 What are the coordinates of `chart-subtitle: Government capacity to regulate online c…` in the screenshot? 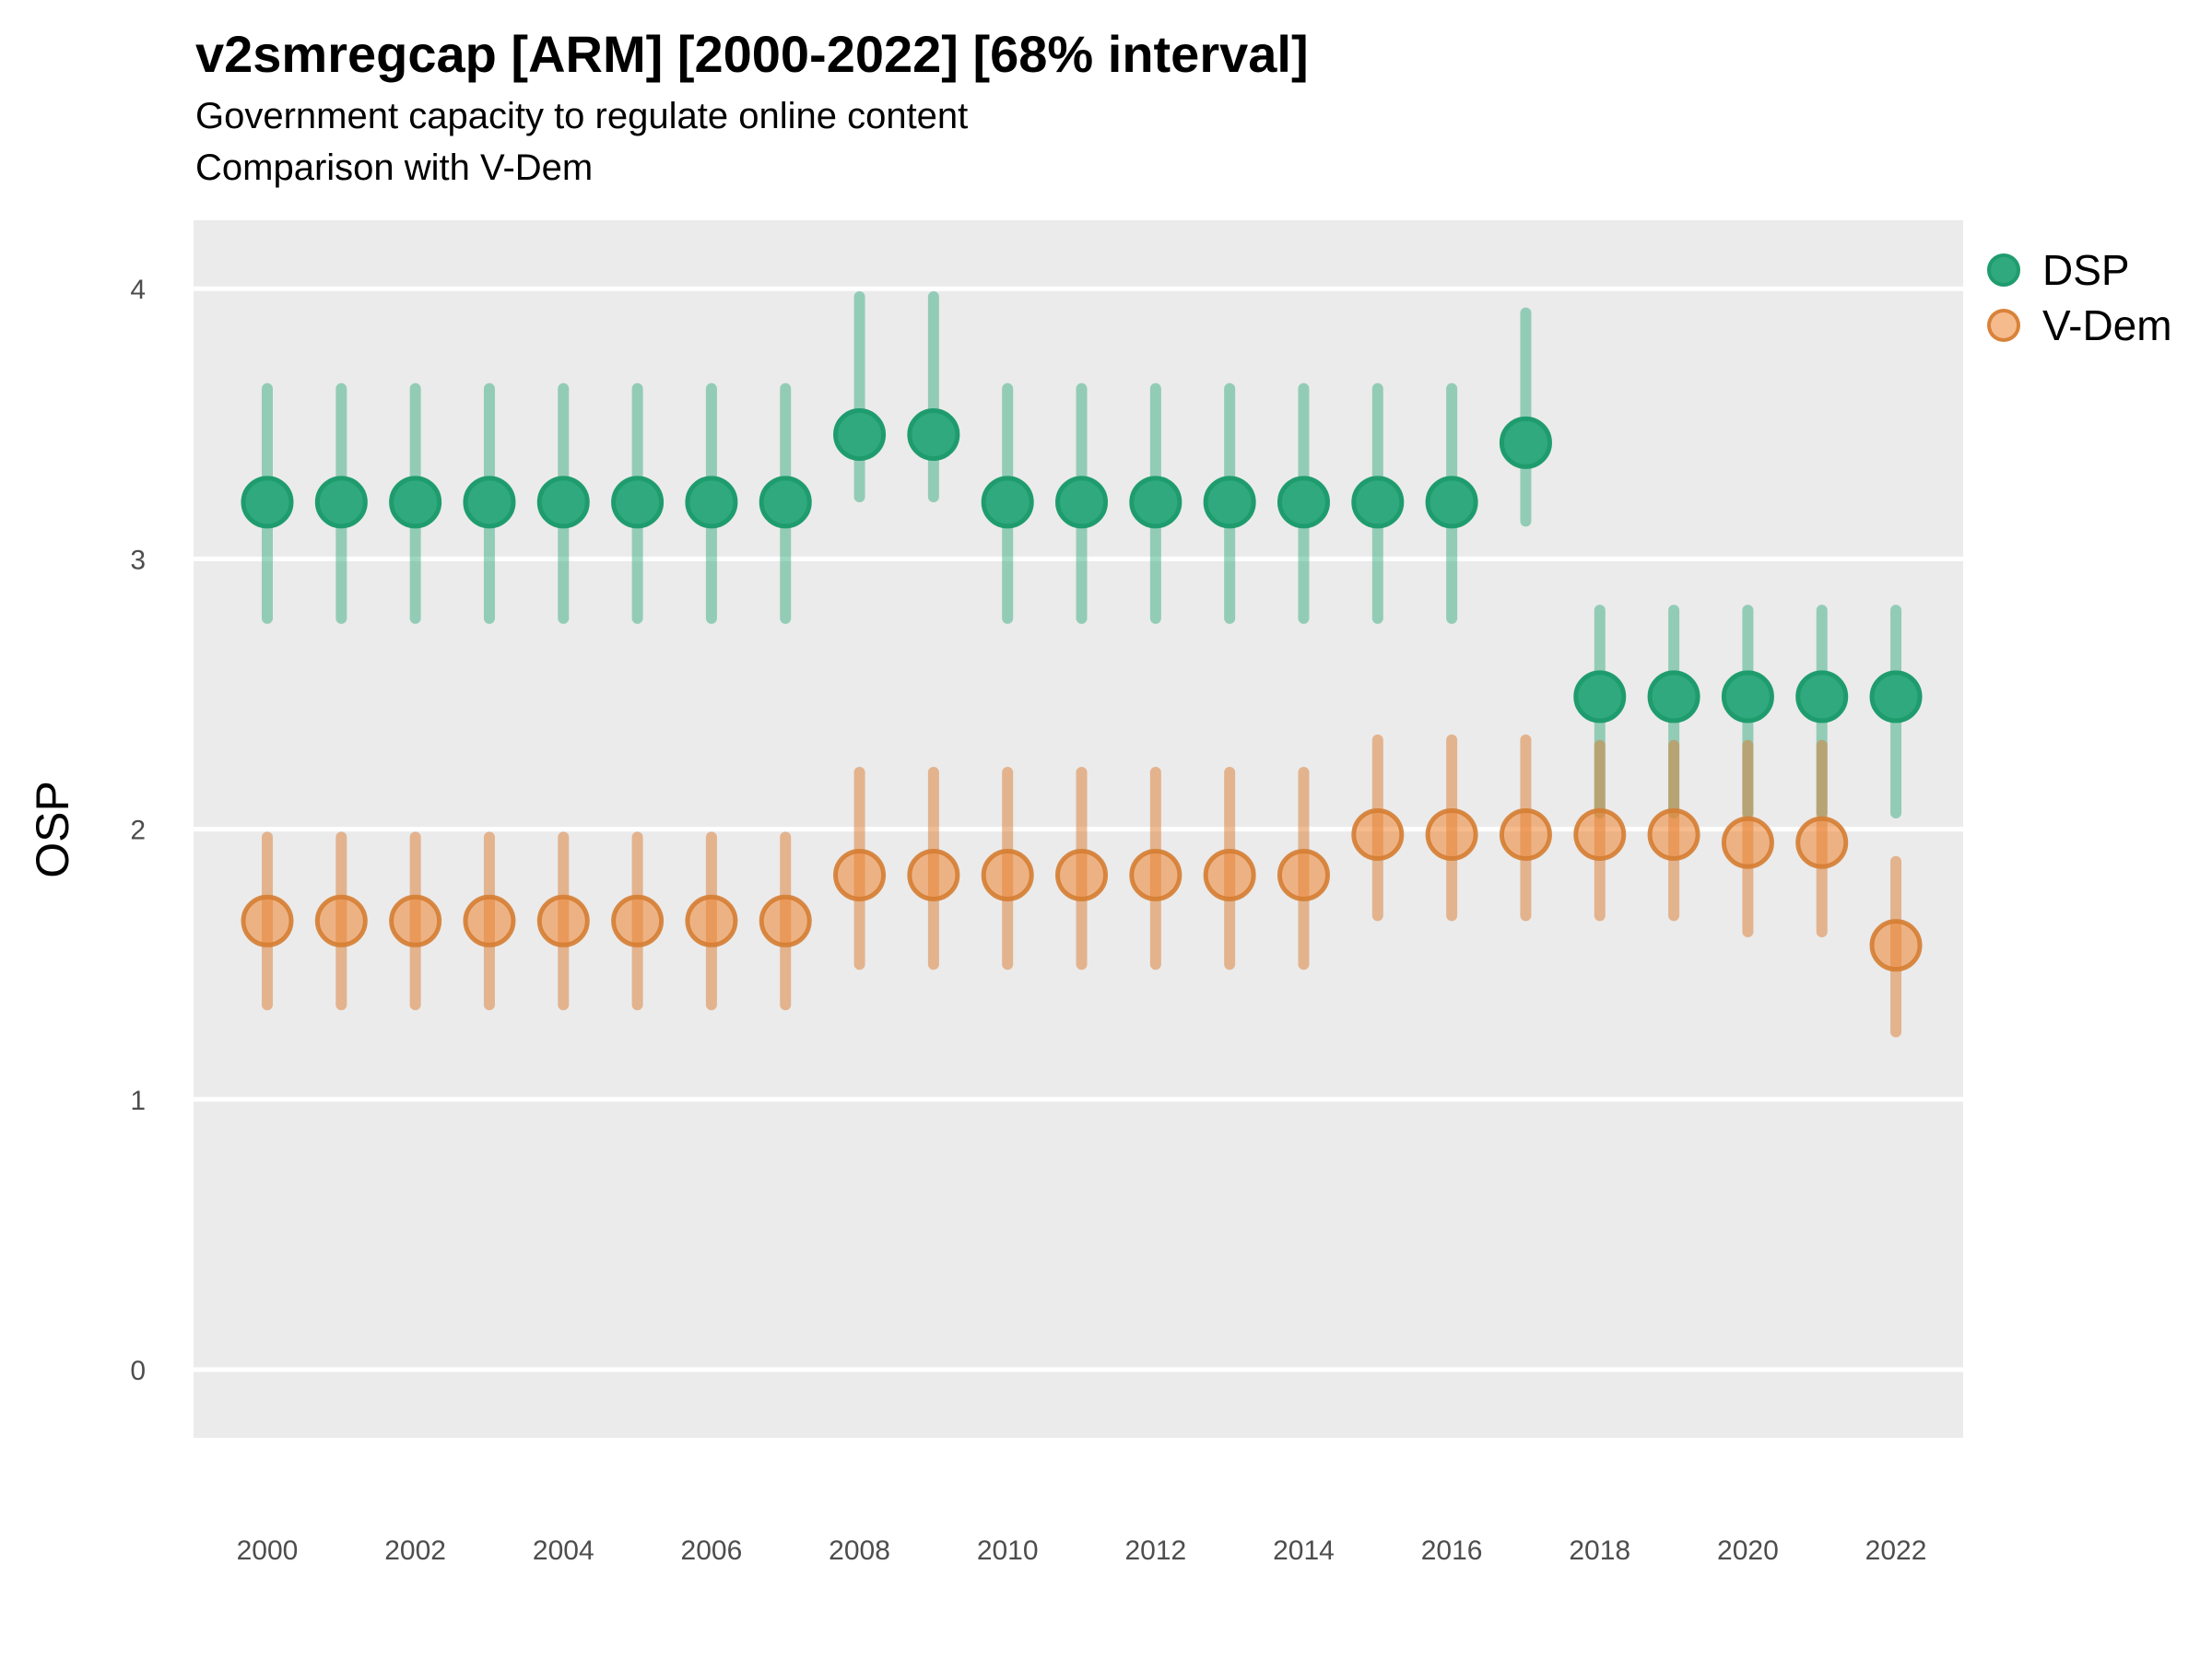 It's located at (582, 116).